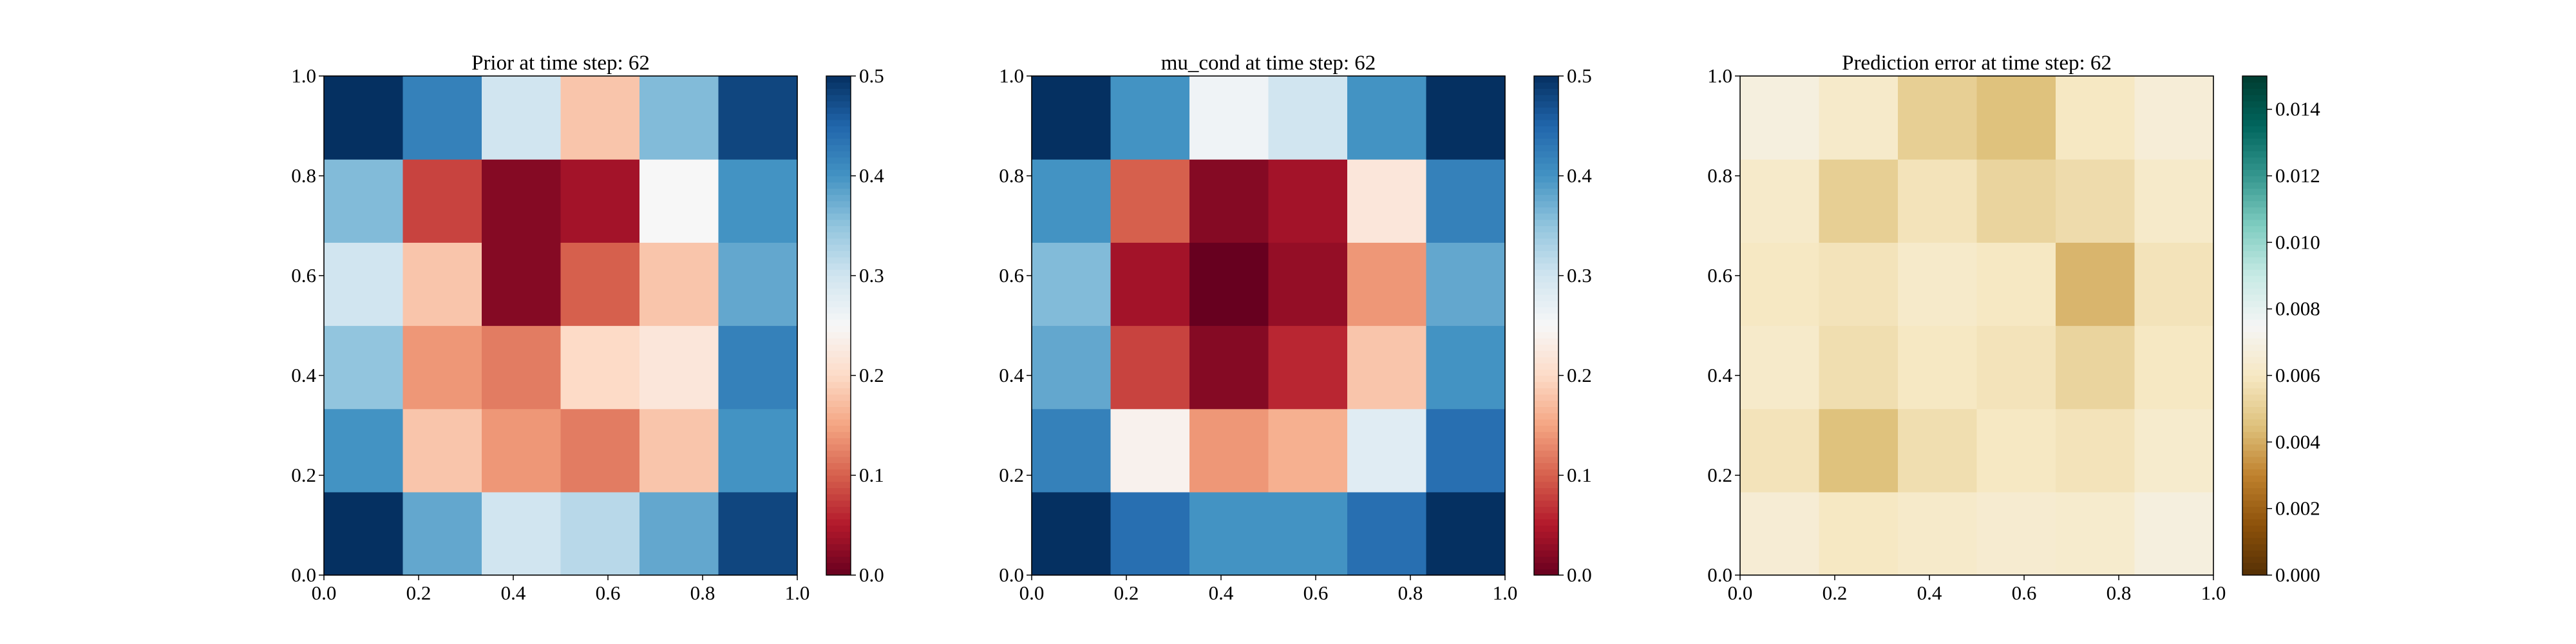  Describe the element at coordinates (1011, 575) in the screenshot. I see `y-tick-label: 0.0` at that location.